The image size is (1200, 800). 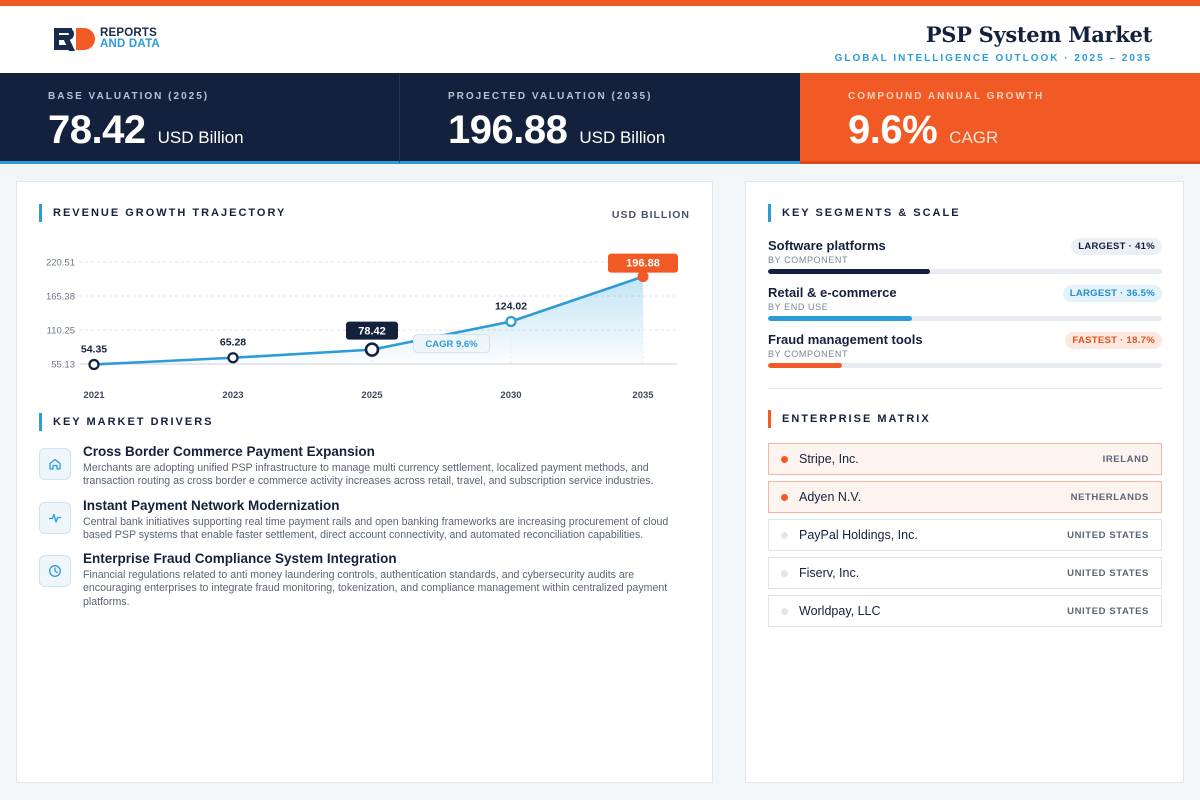 What do you see at coordinates (643, 395) in the screenshot?
I see `x-tick-label: 2035` at bounding box center [643, 395].